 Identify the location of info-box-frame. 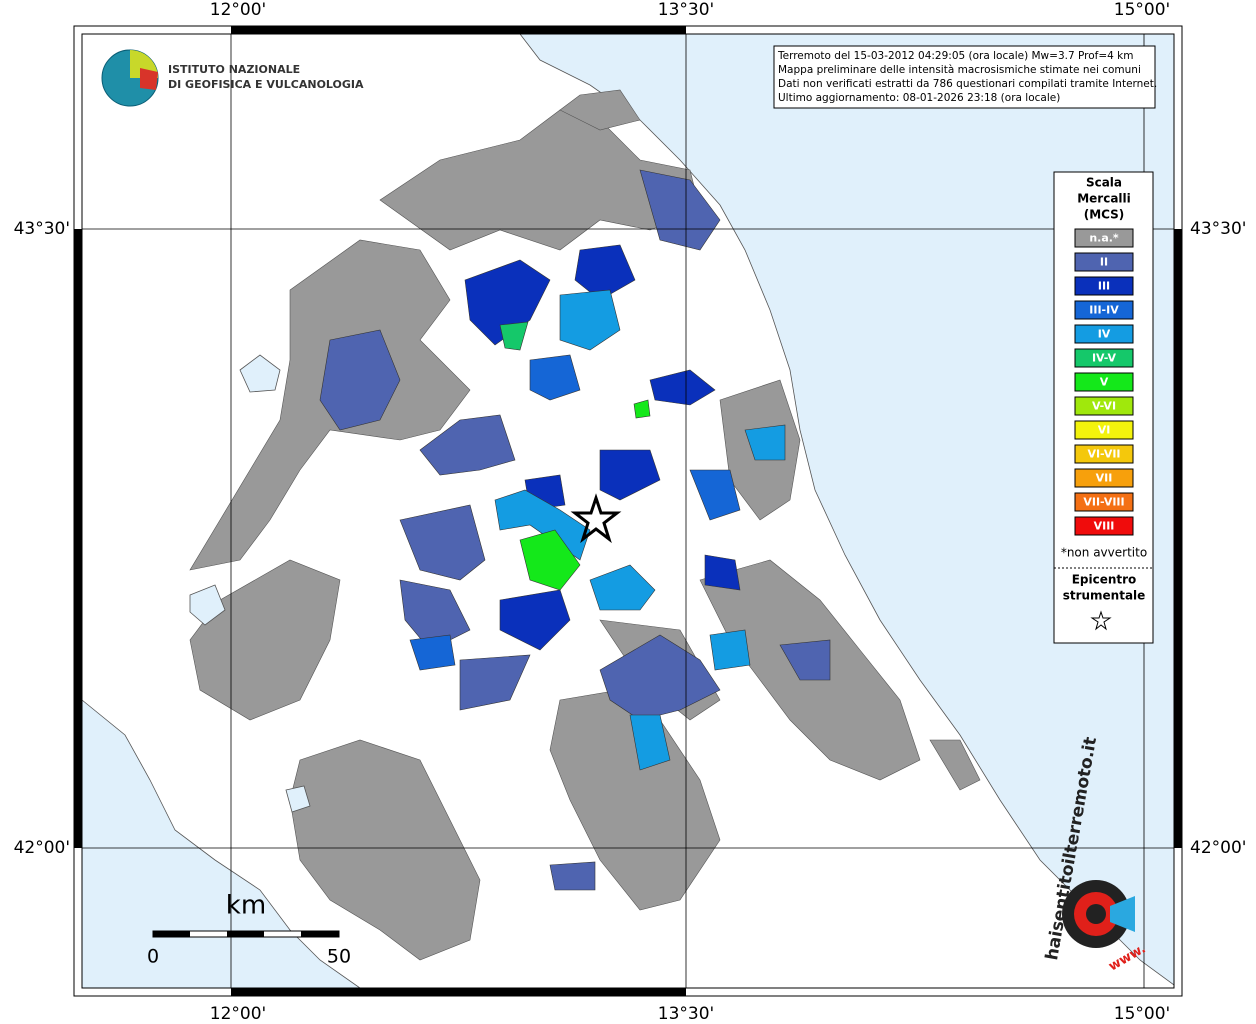
(964, 77).